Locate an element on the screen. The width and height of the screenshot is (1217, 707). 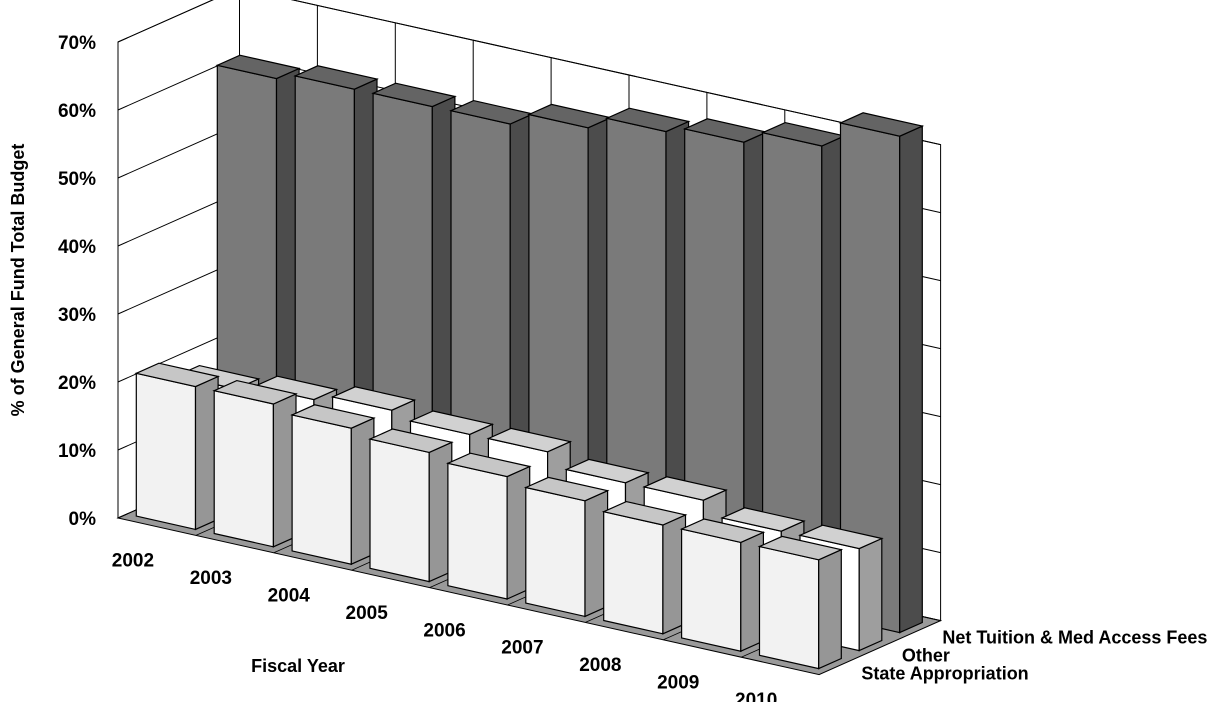
bar-state-appropriation-2006 is located at coordinates (489, 526).